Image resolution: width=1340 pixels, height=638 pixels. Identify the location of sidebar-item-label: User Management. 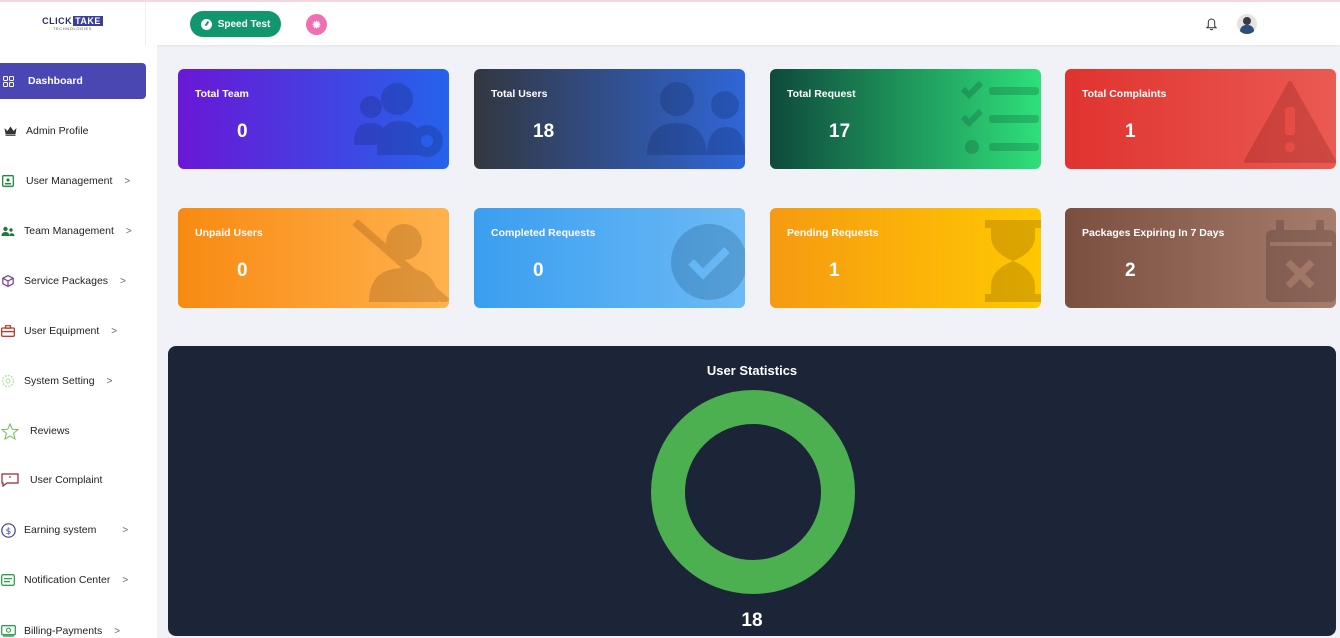
(69, 181).